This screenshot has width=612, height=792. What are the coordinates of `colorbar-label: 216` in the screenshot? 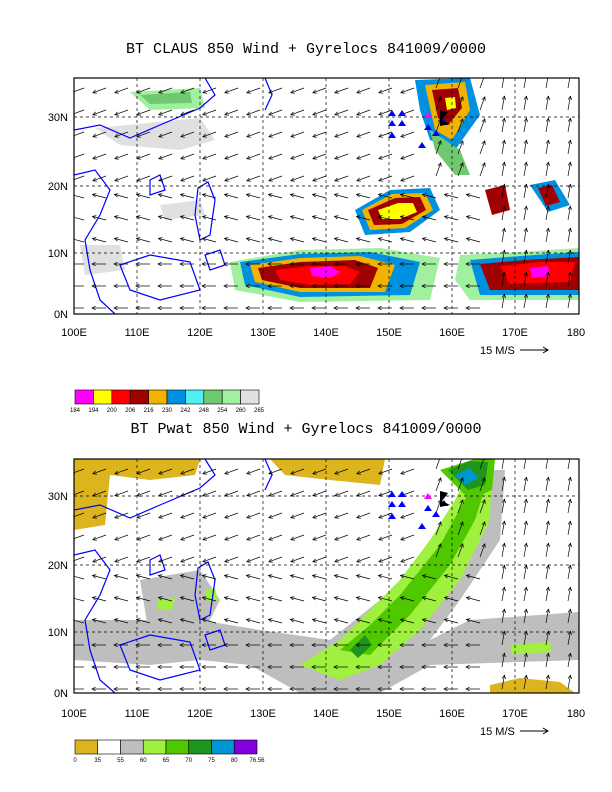 It's located at (149, 411).